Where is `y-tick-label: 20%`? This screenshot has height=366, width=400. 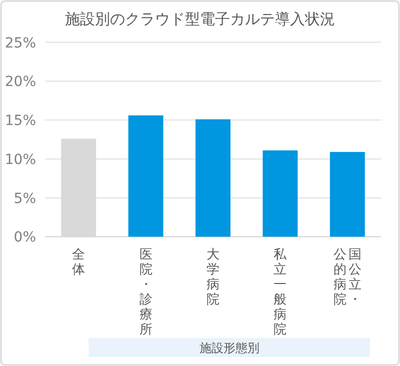
y-tick-label: 20% is located at coordinates (20, 82).